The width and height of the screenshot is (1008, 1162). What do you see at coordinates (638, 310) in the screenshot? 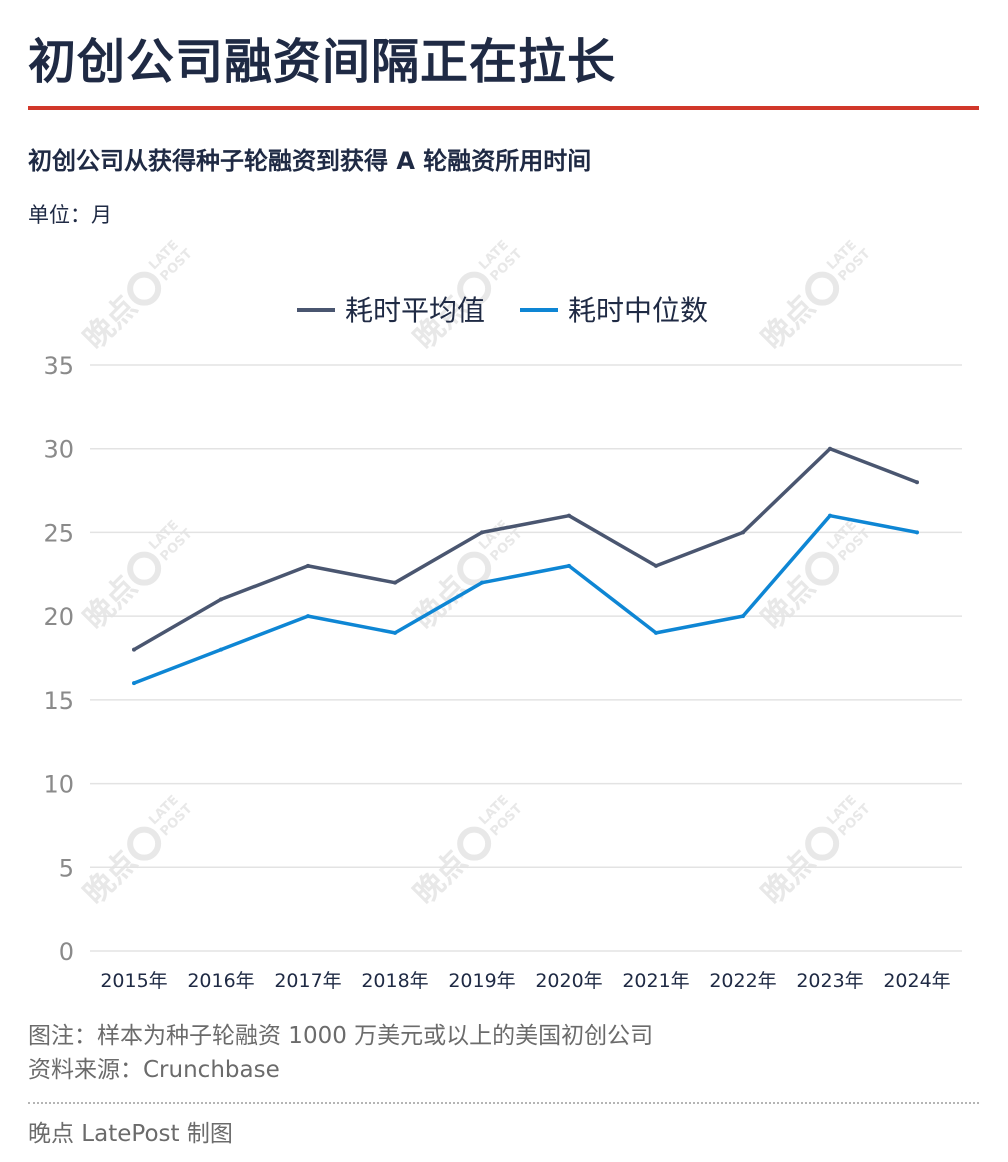
I see `legend-label: 耗时中位数` at bounding box center [638, 310].